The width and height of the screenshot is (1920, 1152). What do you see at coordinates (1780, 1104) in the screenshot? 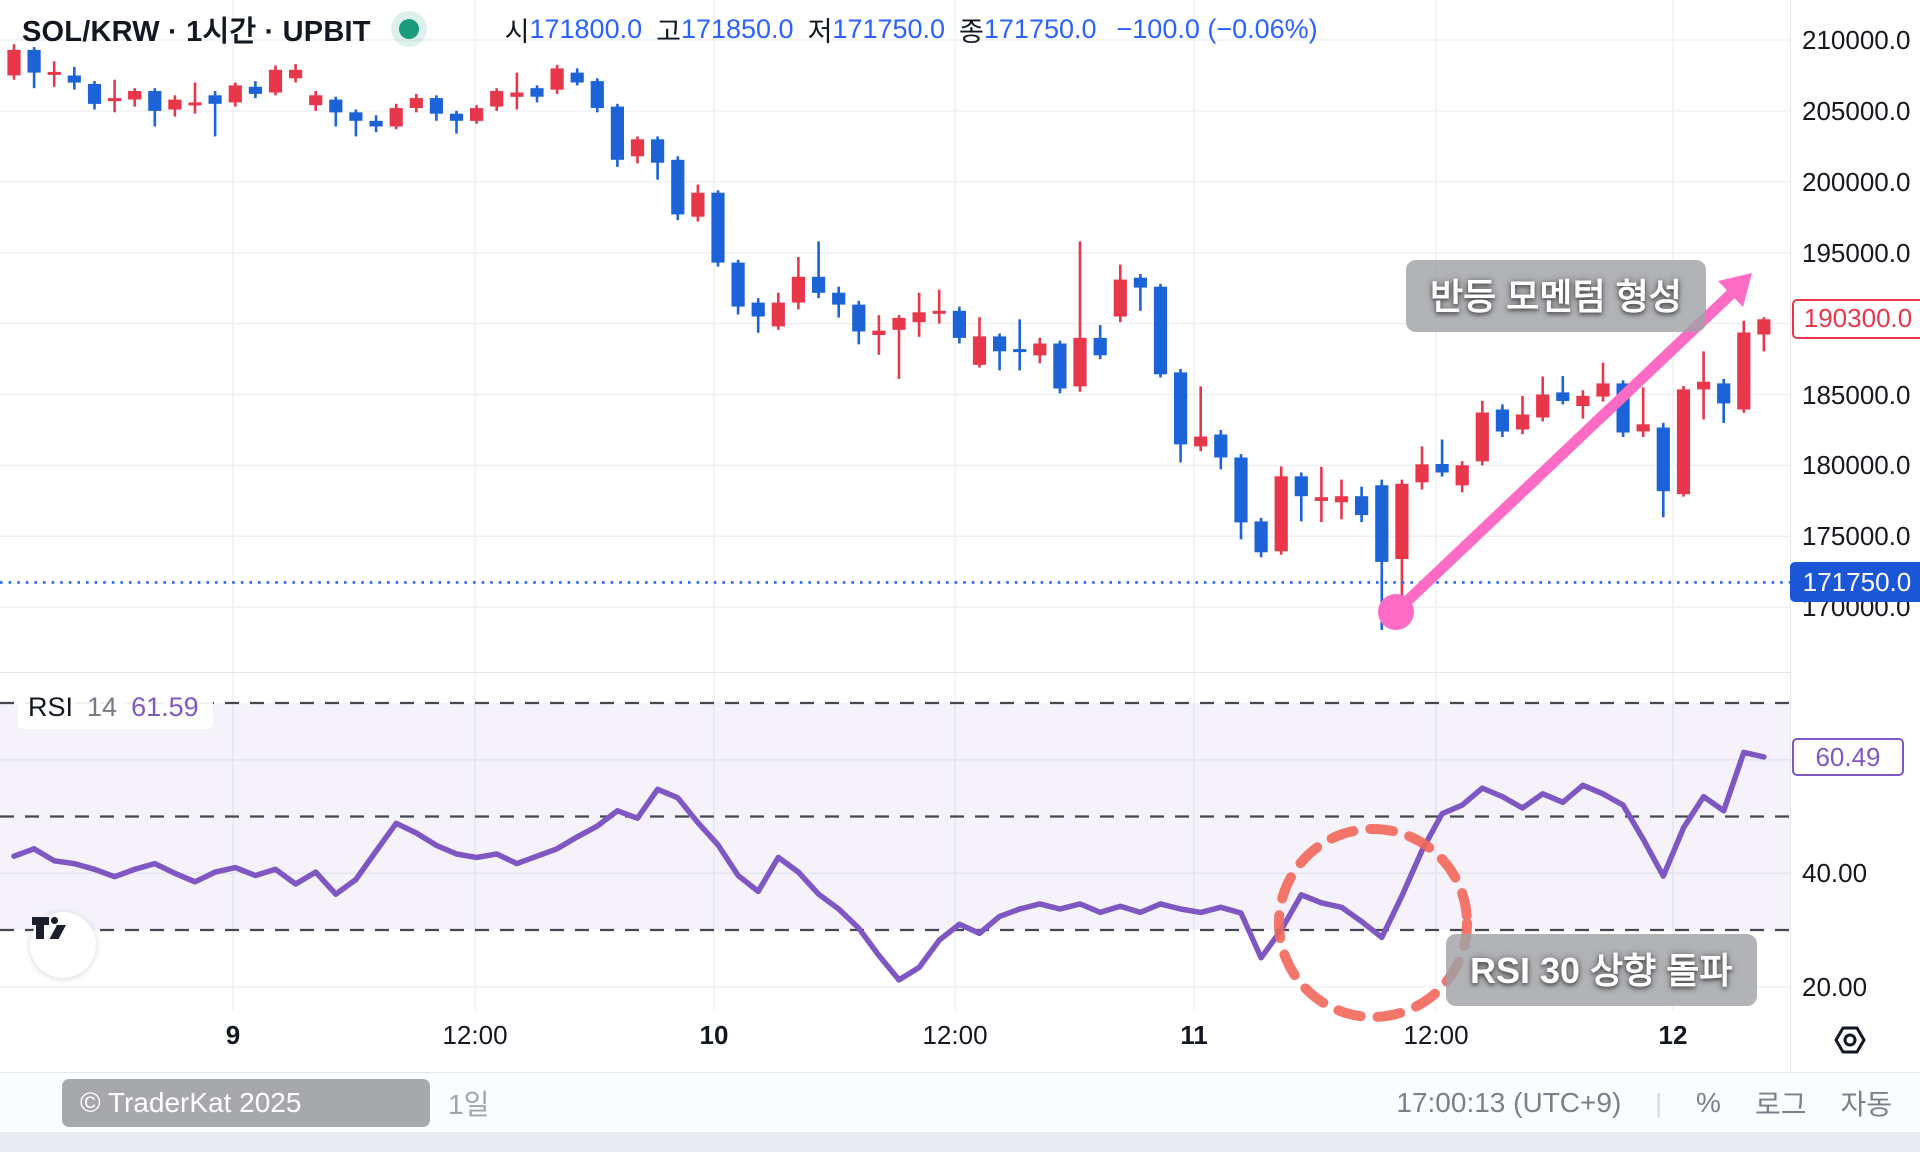
I see `log-scale-button: 로그` at bounding box center [1780, 1104].